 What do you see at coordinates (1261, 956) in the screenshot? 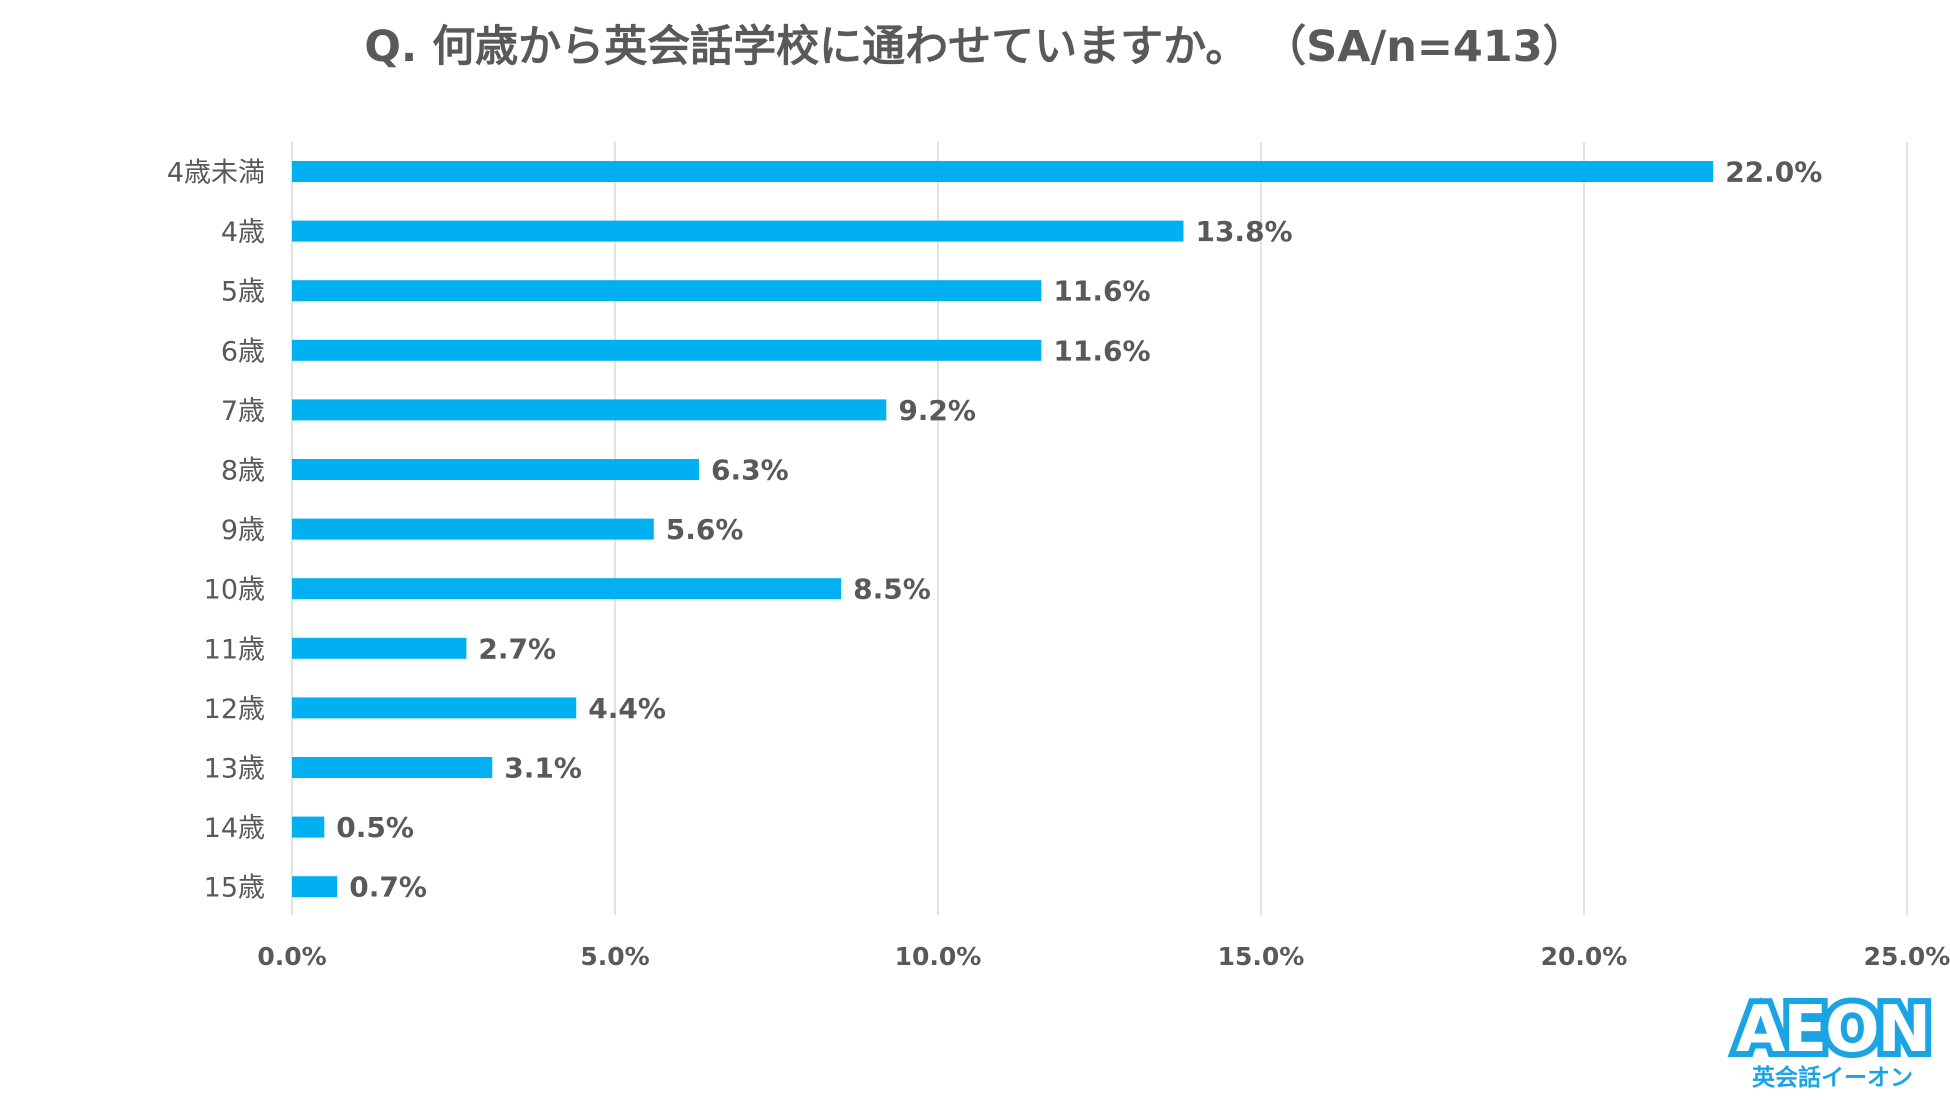
I see `x-tick-label: 15.0%` at bounding box center [1261, 956].